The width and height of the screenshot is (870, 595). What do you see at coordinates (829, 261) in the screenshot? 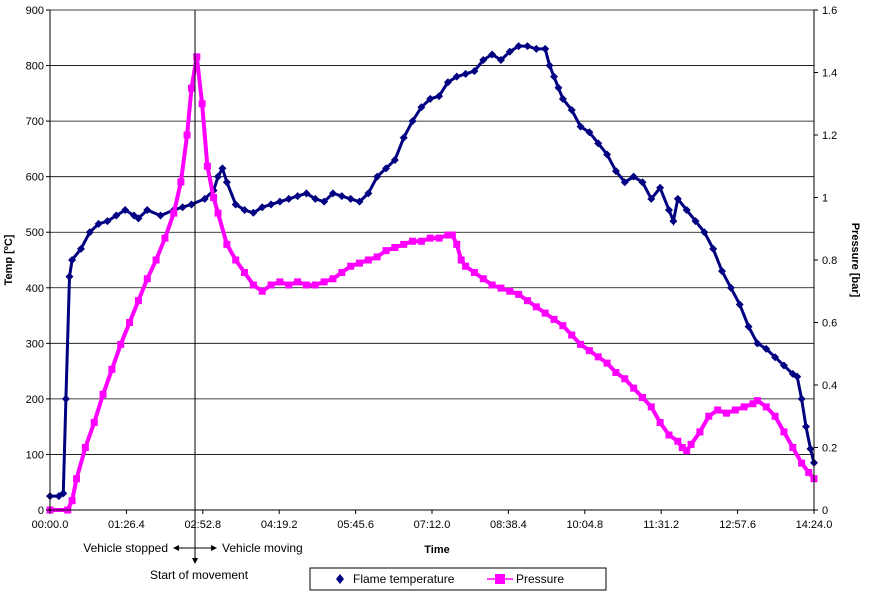
I see `y-right-tick-label: 0.8` at bounding box center [829, 261].